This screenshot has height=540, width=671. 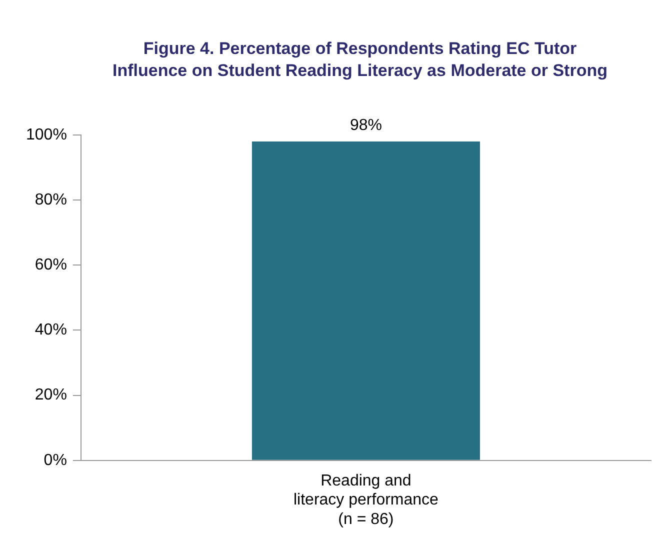 What do you see at coordinates (50, 199) in the screenshot?
I see `y-tick-label: 80%` at bounding box center [50, 199].